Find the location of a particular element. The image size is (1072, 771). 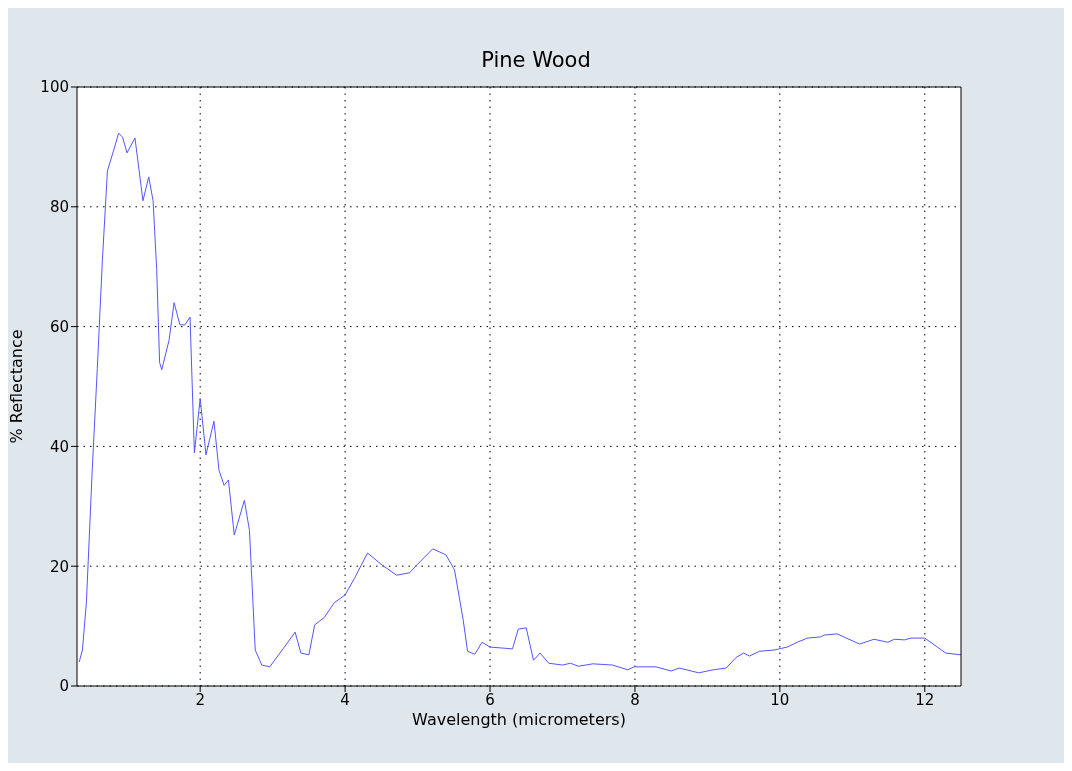

y-tick-label: 60 is located at coordinates (59, 326).